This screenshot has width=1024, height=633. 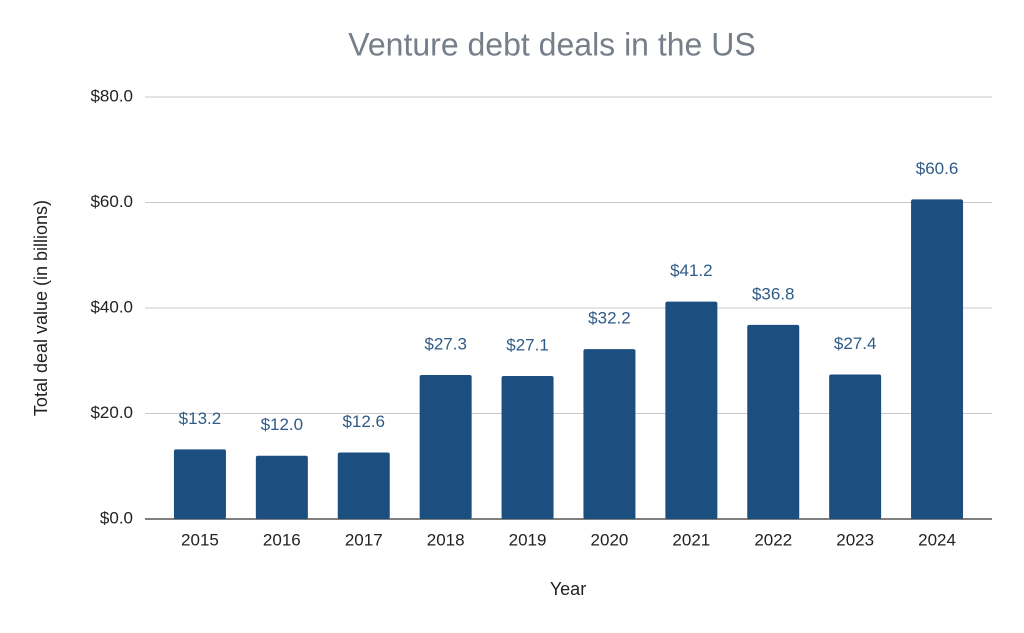 I want to click on value-label: $32.2, so click(x=609, y=318).